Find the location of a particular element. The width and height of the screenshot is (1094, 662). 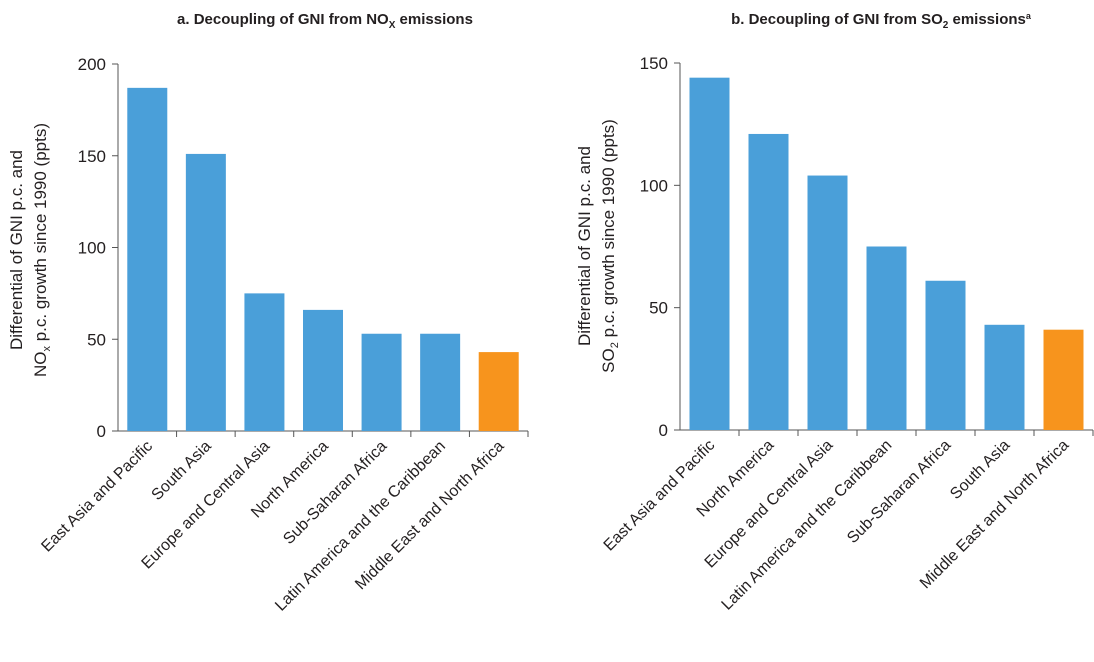

panel-b-category-label: Sub-Saharan Africa is located at coordinates (899, 492).